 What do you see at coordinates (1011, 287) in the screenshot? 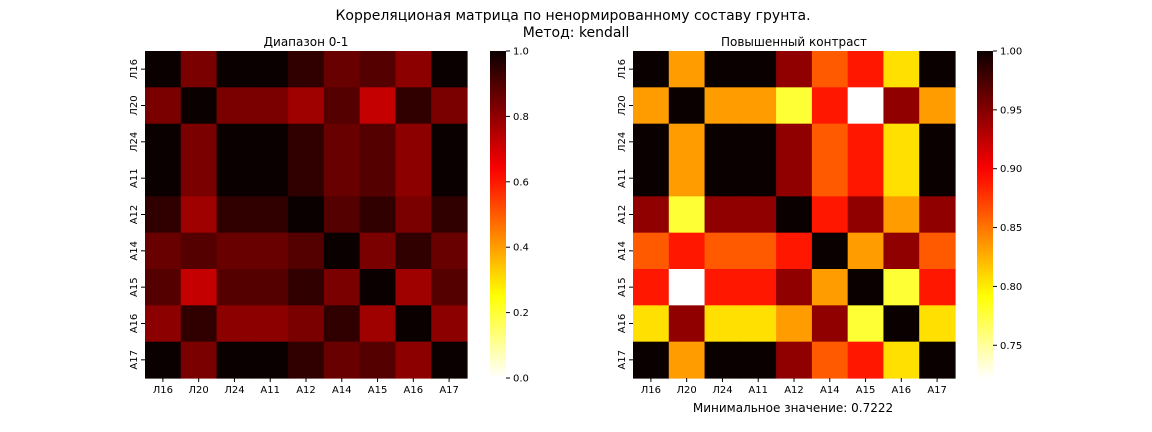
I see `colorbar-tick-label: 0.80` at bounding box center [1011, 287].